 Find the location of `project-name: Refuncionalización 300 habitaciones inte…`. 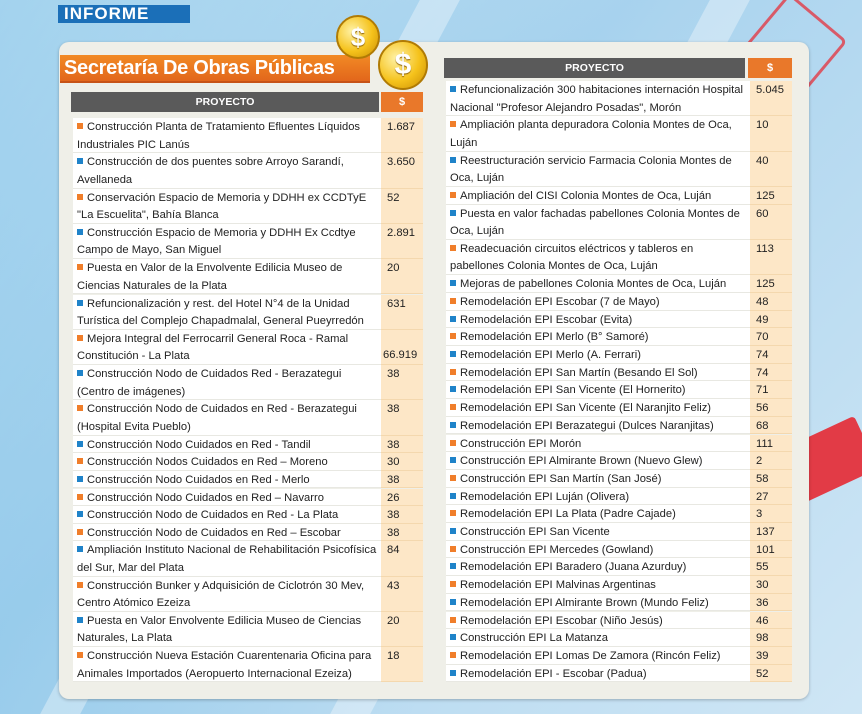

project-name: Refuncionalización 300 habitaciones inte… is located at coordinates (598, 99).